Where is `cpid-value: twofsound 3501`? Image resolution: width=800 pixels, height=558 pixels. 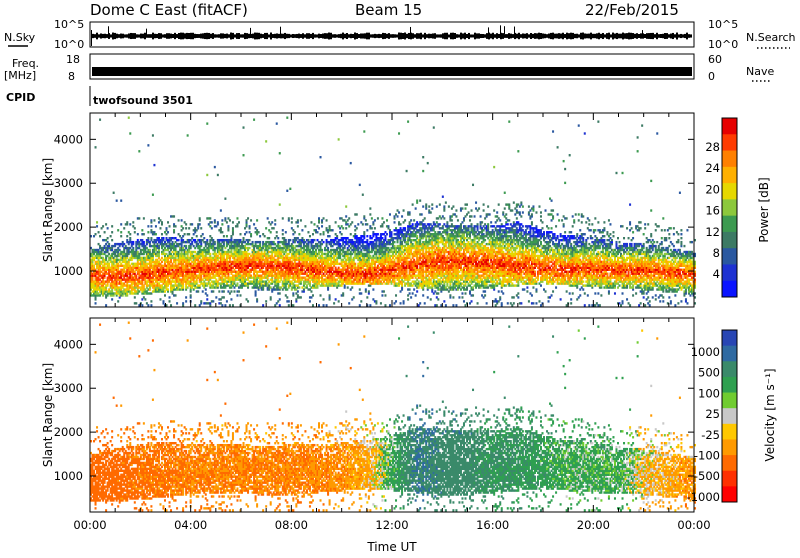 cpid-value: twofsound 3501 is located at coordinates (143, 100).